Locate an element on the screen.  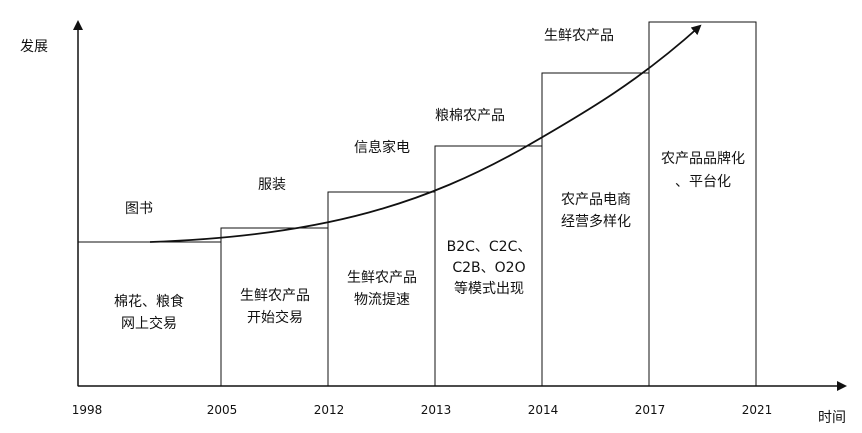
stage-4-line-3: 等模式出现 is located at coordinates (489, 288).